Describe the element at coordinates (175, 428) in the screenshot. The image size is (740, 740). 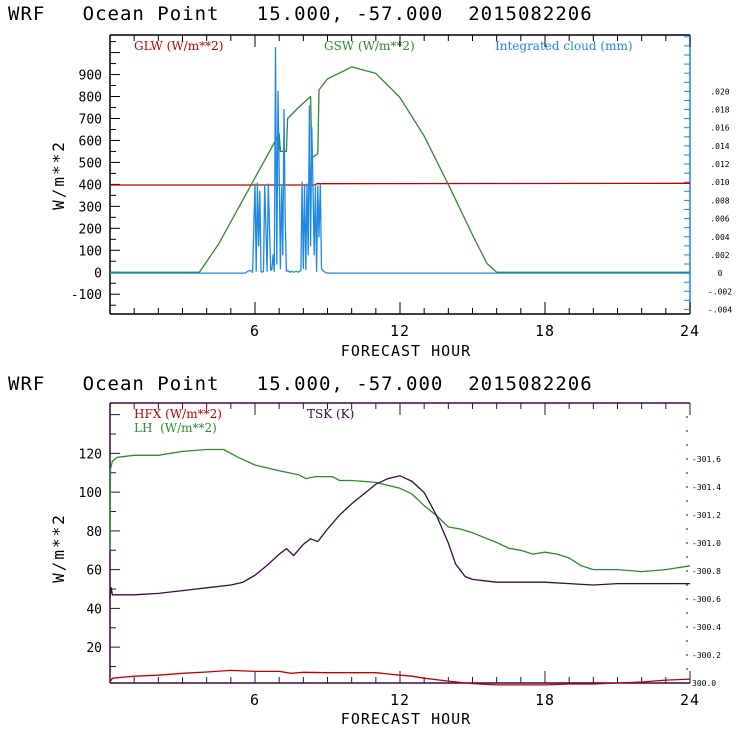
I see `legend-lh: LH (W/m**2)` at that location.